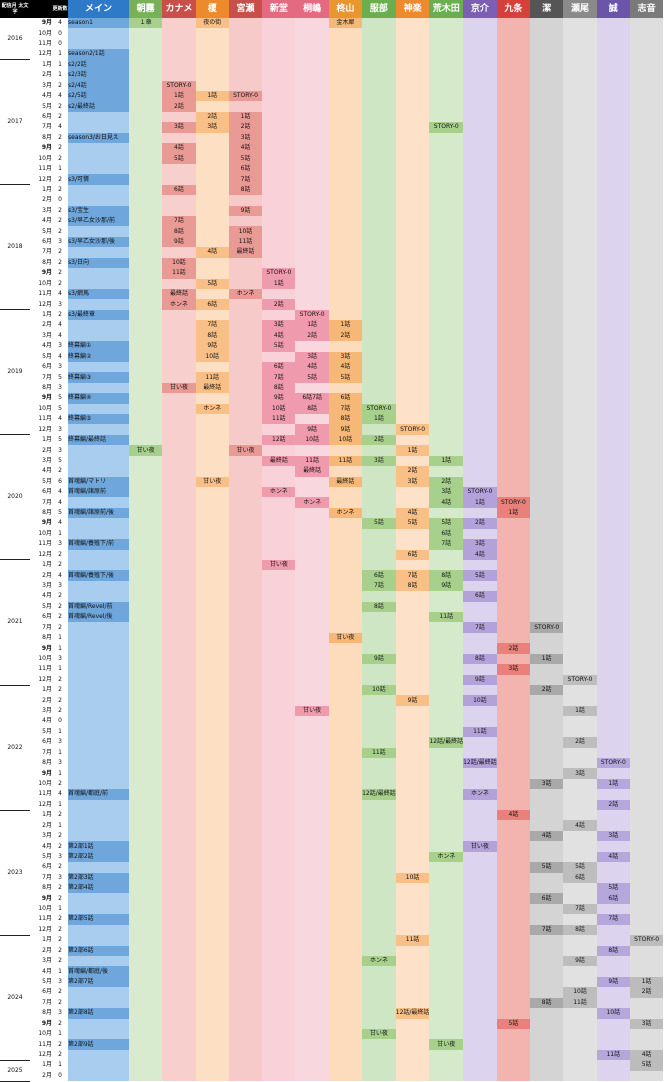 The height and width of the screenshot is (1082, 664). Describe the element at coordinates (379, 575) in the screenshot. I see `cell-hattori: 6話` at that location.